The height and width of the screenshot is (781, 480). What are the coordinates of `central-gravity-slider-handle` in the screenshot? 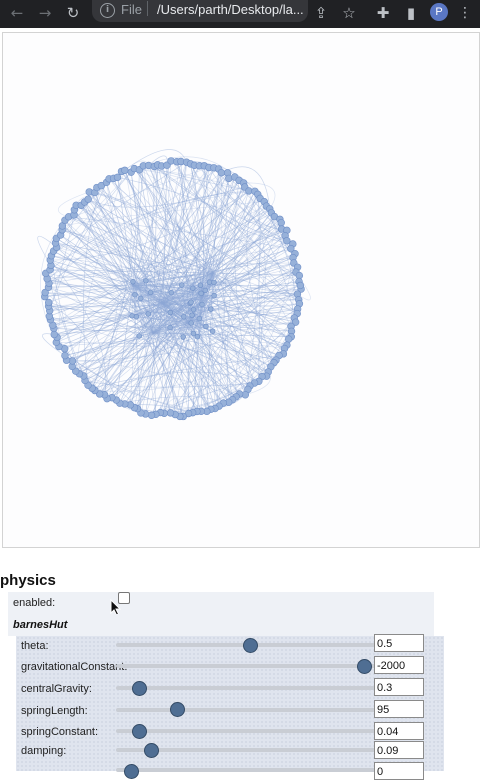 It's located at (139, 688).